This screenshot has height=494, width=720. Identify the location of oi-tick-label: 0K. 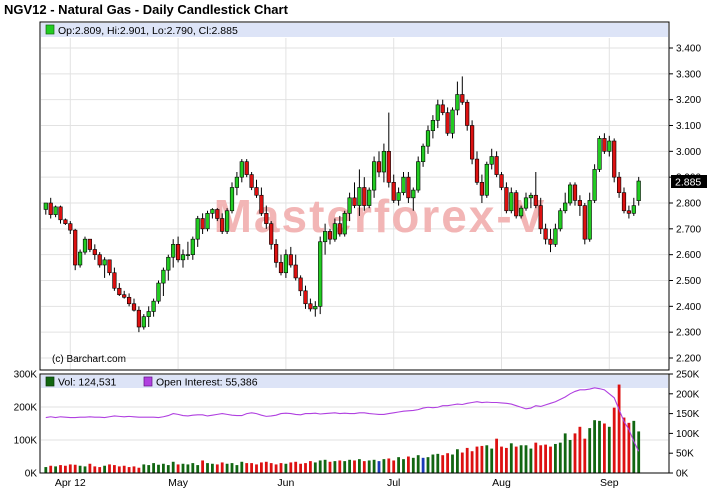
(682, 474).